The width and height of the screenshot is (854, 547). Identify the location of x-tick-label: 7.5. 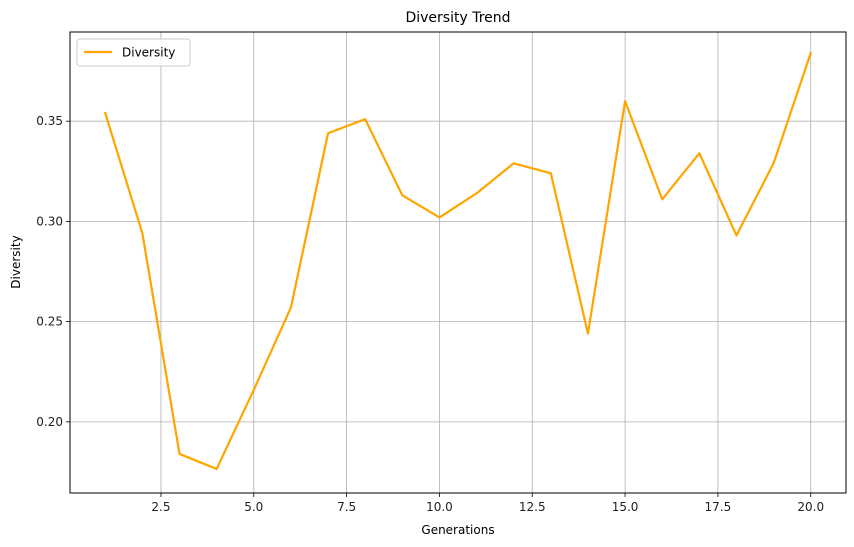
(346, 507).